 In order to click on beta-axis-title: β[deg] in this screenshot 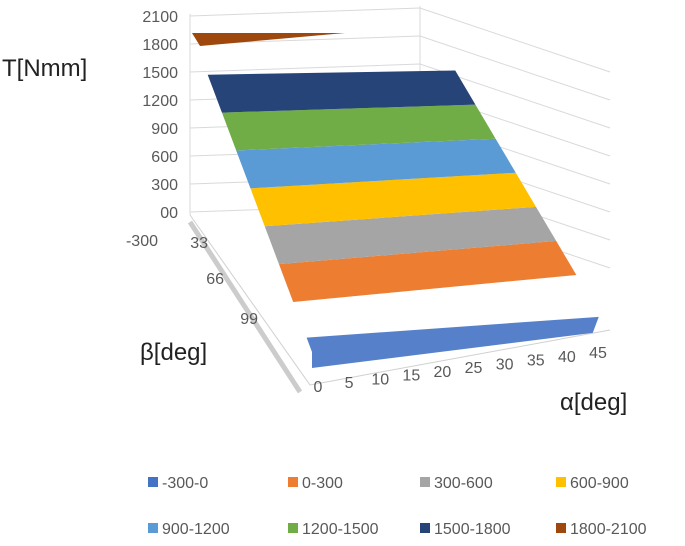, I will do `click(173, 352)`.